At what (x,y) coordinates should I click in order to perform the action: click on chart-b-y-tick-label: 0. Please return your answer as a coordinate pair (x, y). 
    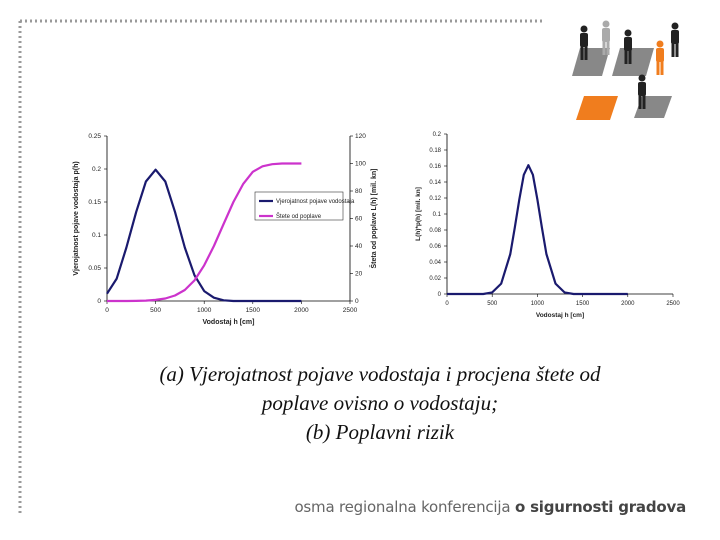
    Looking at the image, I should click on (440, 295).